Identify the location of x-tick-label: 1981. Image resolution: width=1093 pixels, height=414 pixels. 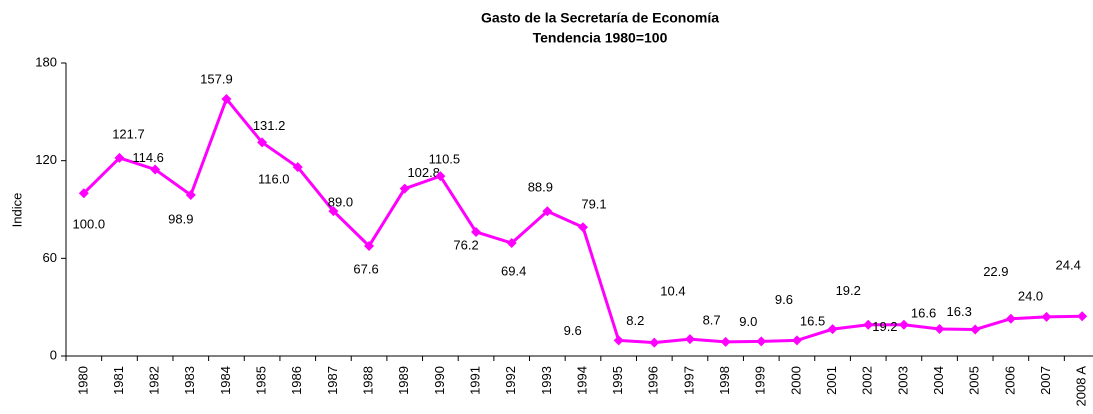
(118, 380).